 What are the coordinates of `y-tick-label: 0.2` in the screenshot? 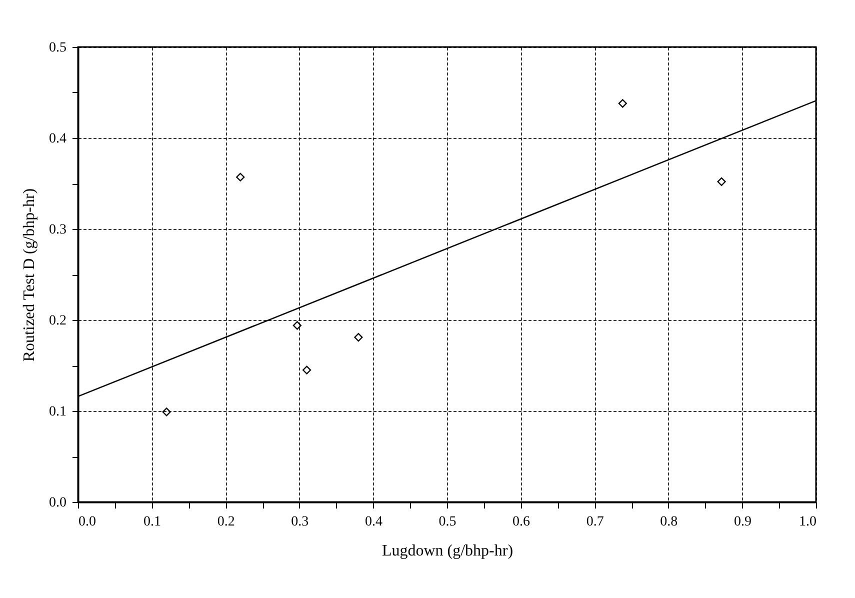 It's located at (57, 321).